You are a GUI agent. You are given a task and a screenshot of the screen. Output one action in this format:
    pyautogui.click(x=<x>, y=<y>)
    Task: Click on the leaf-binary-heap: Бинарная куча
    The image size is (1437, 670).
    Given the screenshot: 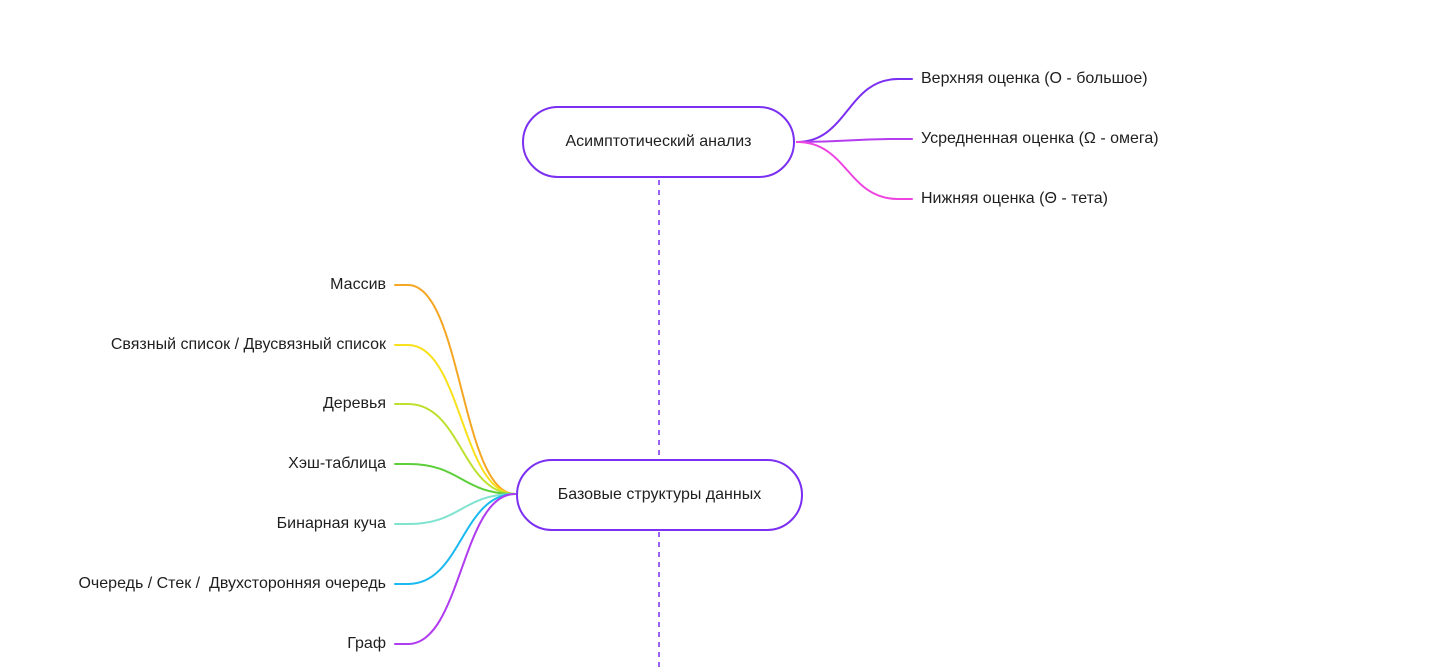 What is the action you would take?
    pyautogui.click(x=331, y=523)
    